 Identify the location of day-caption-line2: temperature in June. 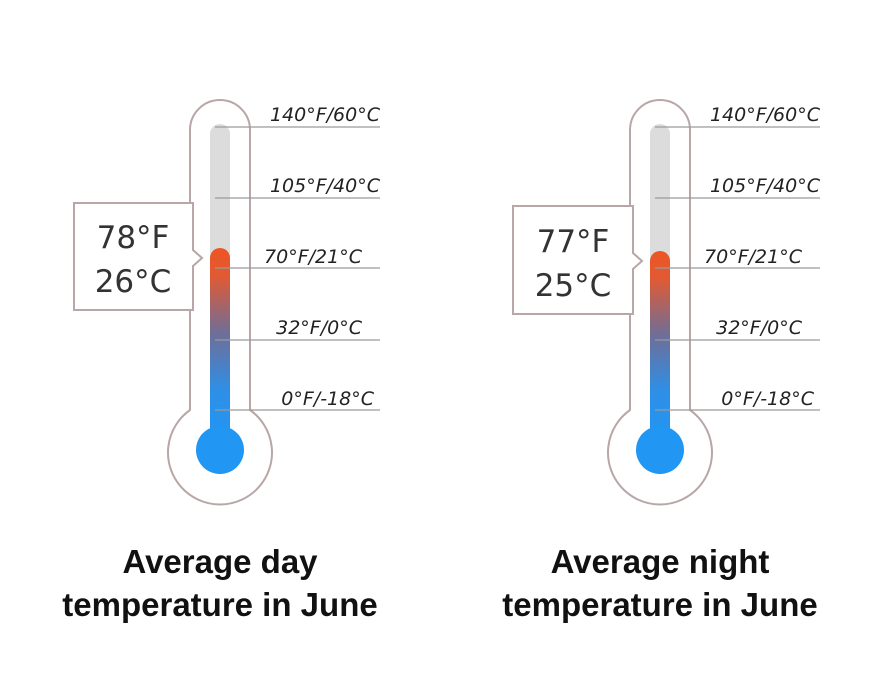
(220, 604).